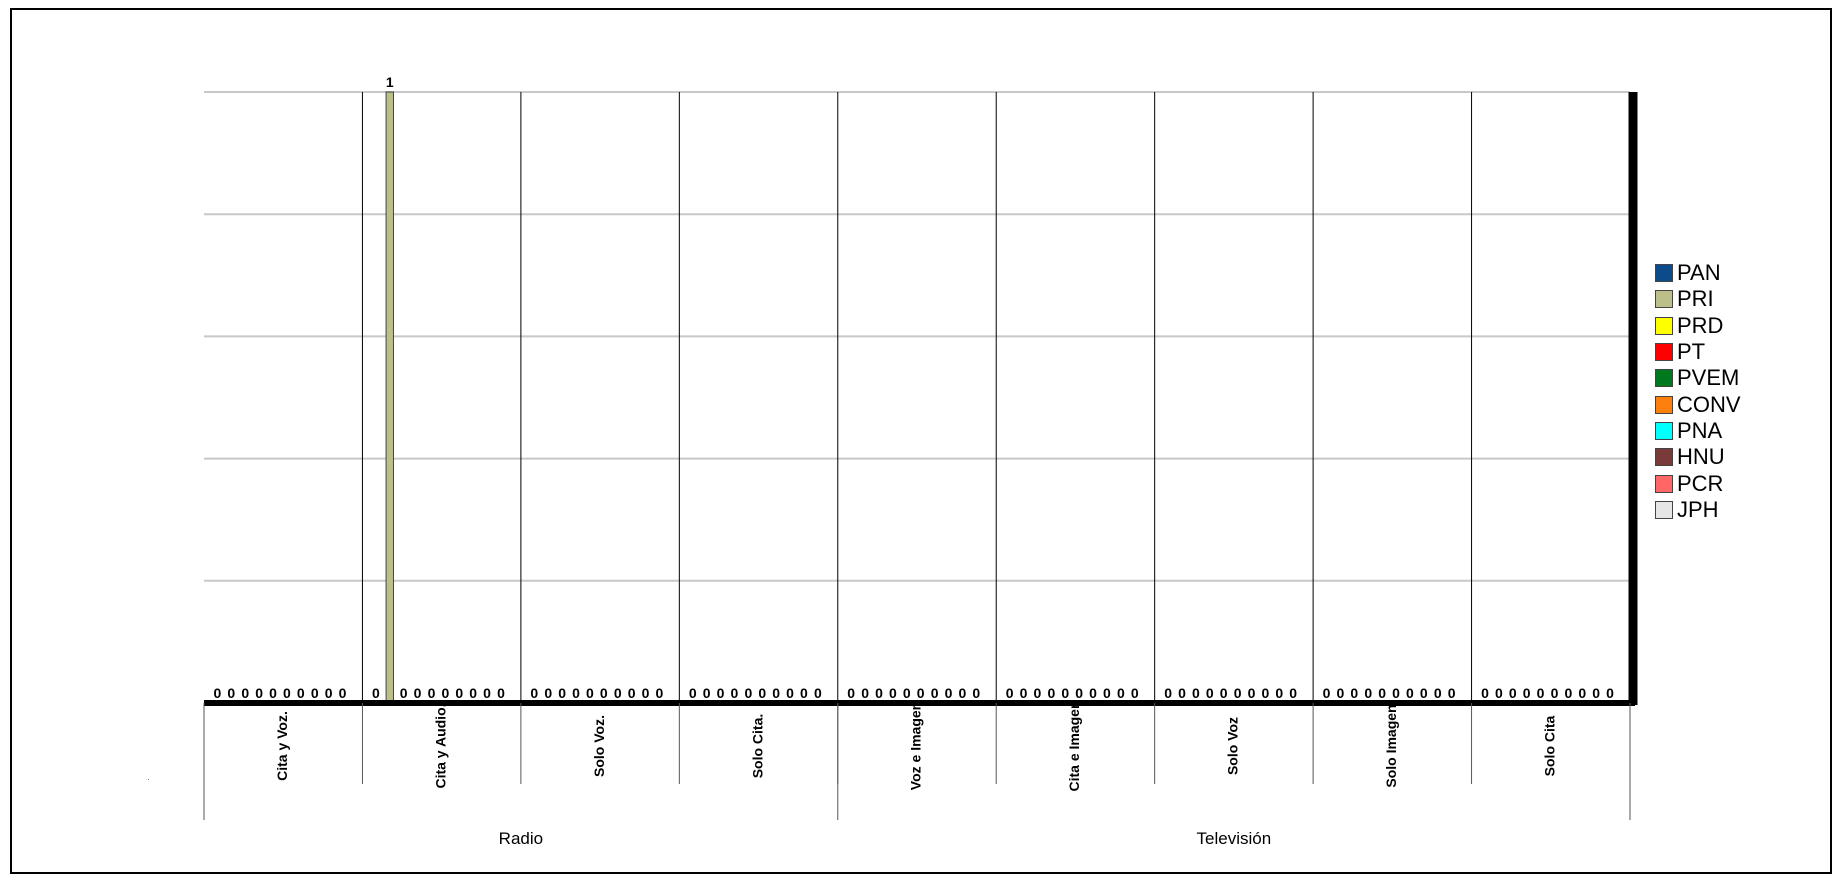 Image resolution: width=1845 pixels, height=877 pixels. Describe the element at coordinates (916, 746) in the screenshot. I see `category-label: Voz e Imagen` at that location.